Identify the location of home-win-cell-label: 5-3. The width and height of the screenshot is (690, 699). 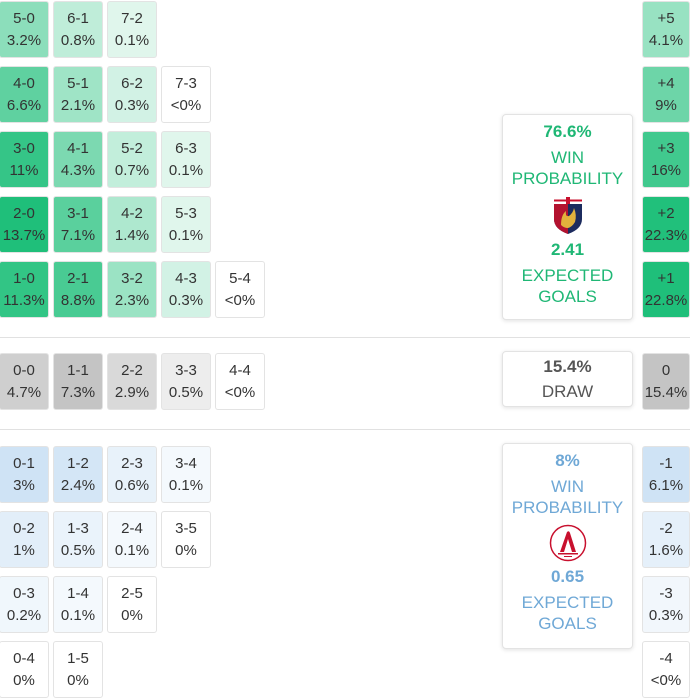
(186, 213).